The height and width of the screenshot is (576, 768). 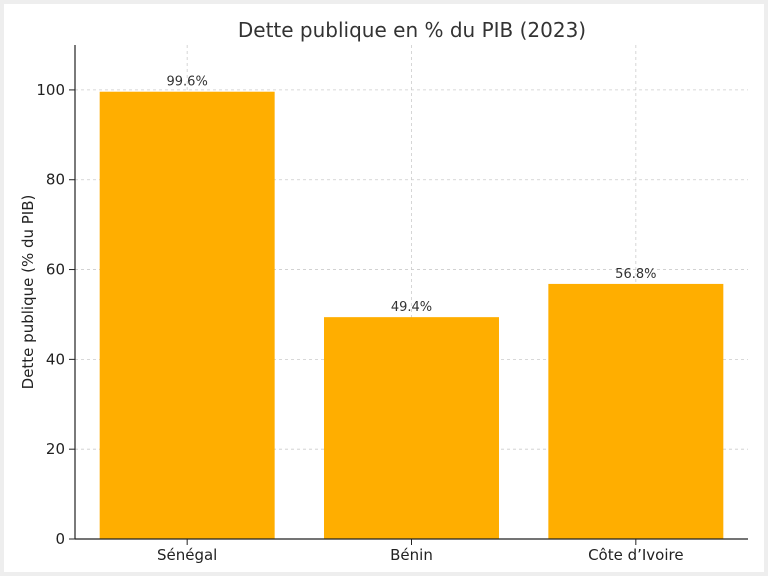 I want to click on y-tick-label: 100, so click(x=50, y=90).